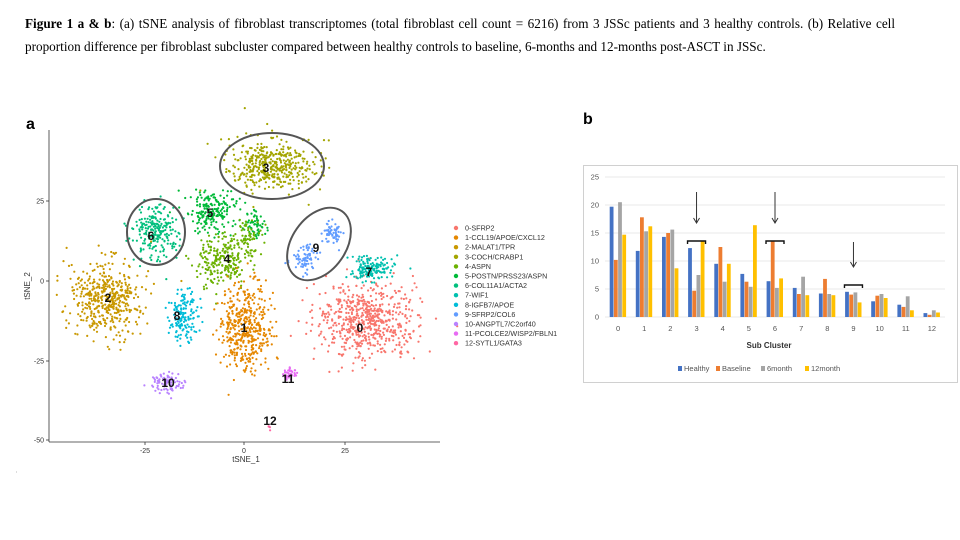 Image resolution: width=960 pixels, height=540 pixels. What do you see at coordinates (906, 328) in the screenshot?
I see `bar-xtick-label: 11` at bounding box center [906, 328].